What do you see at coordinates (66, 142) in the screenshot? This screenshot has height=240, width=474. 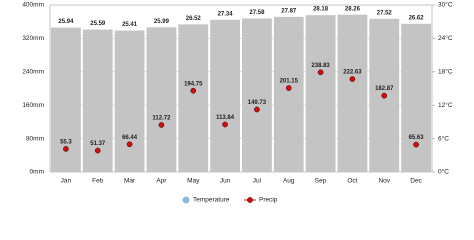 I see `value-label: 55.3` at bounding box center [66, 142].